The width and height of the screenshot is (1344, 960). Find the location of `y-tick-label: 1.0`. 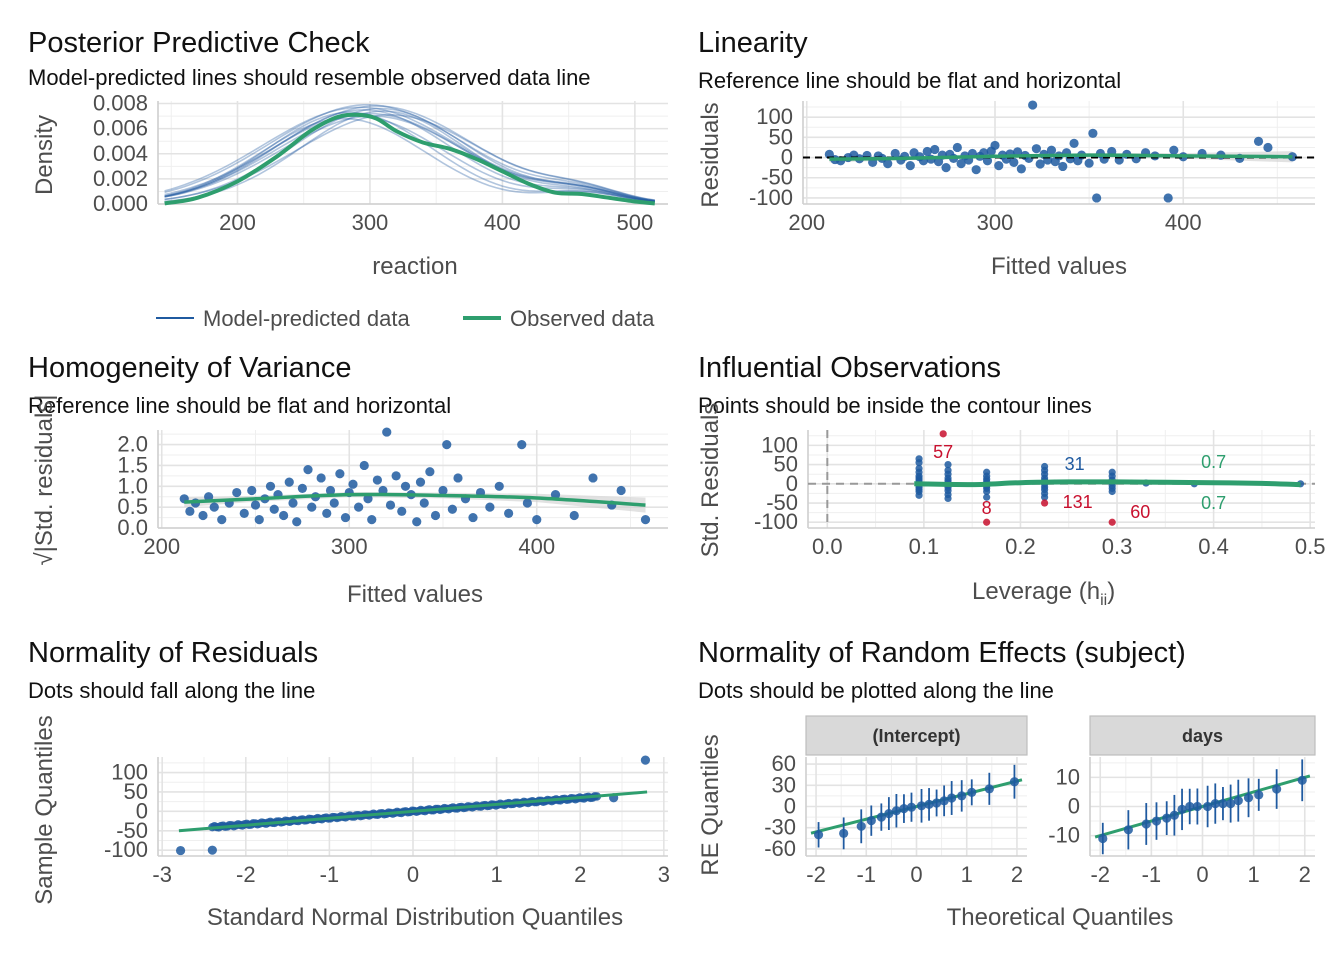

y-tick-label: 1.0 is located at coordinates (132, 485).